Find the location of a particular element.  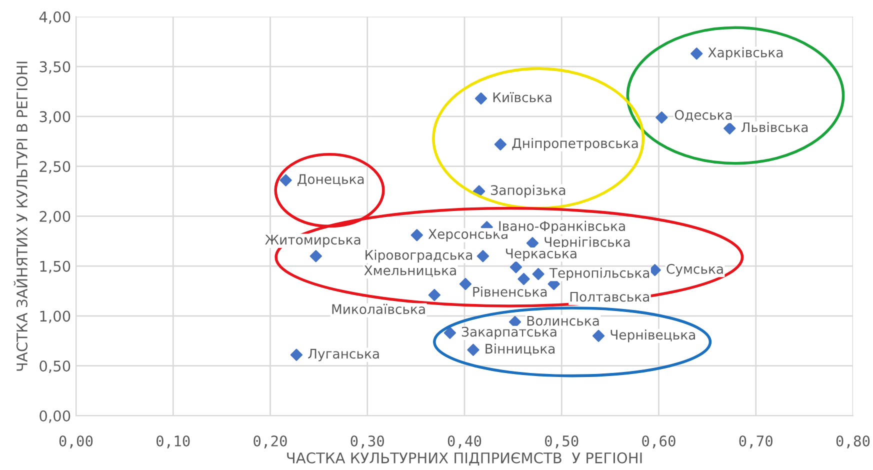

data-label: Тернопільська is located at coordinates (599, 274).